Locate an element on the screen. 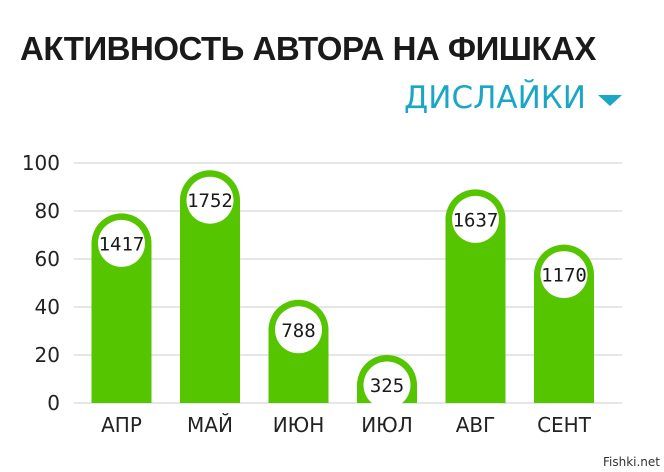 This screenshot has height=472, width=664. data-label: 788 is located at coordinates (298, 331).